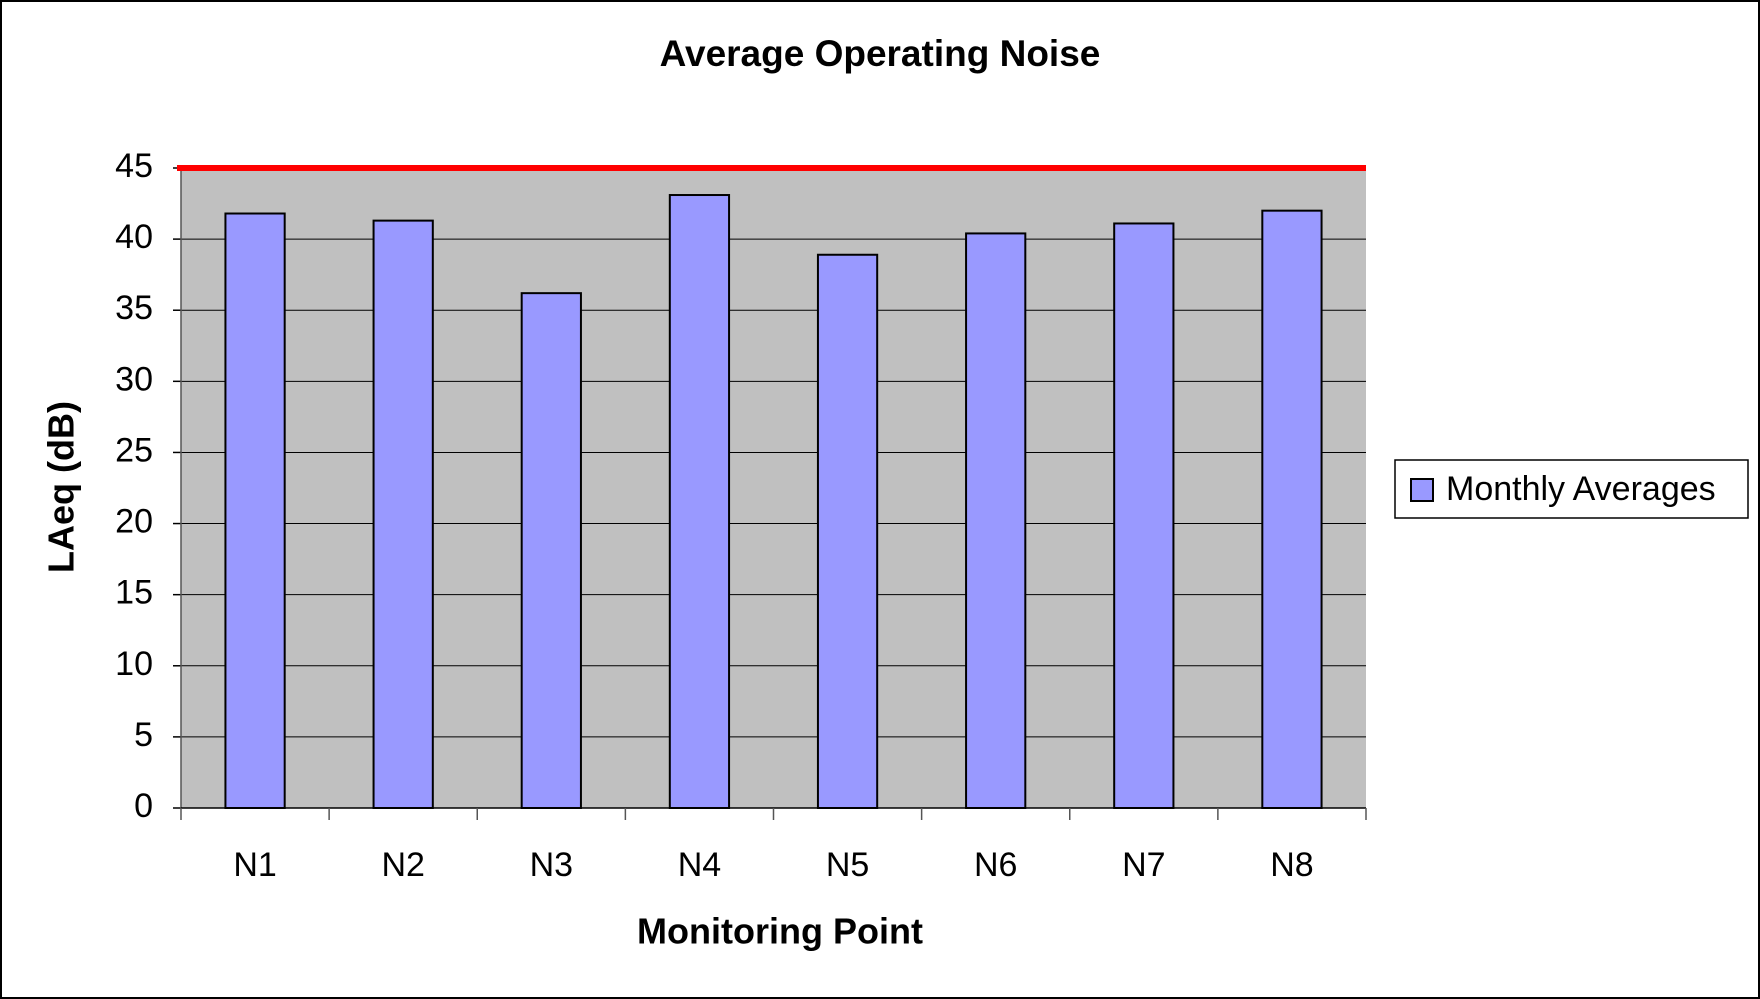 The image size is (1760, 999). Describe the element at coordinates (134, 166) in the screenshot. I see `y-tick-label: 45` at that location.